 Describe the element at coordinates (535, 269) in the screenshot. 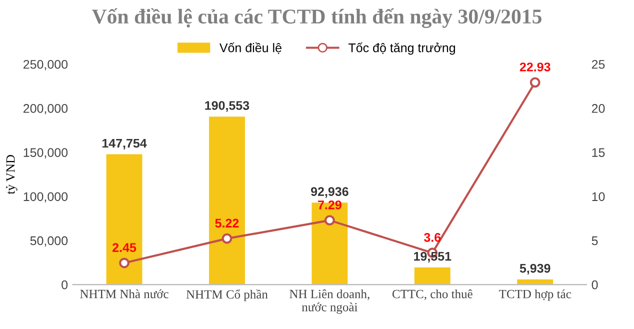

I see `data-label: 5,939` at that location.